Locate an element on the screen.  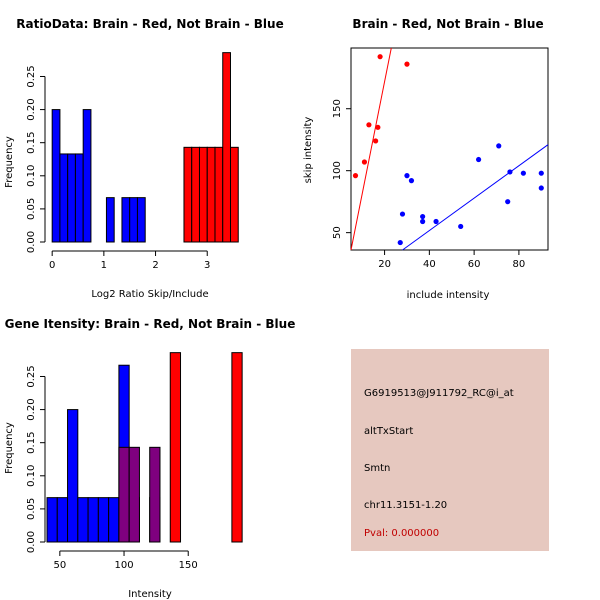
x-tick-label: 100 is located at coordinates (123, 565).